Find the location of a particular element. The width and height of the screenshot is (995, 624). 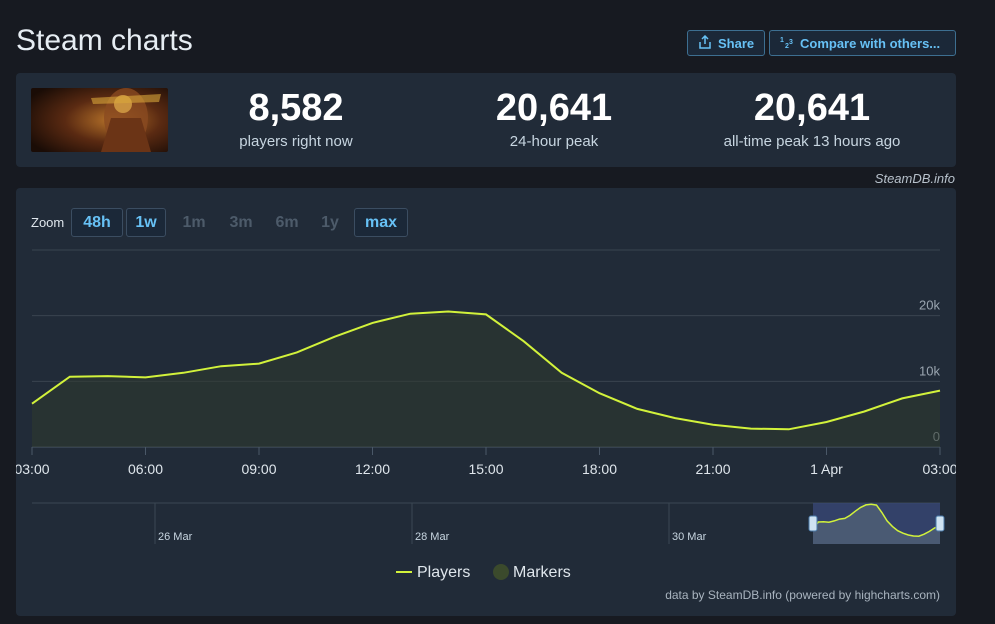

share-label: Share is located at coordinates (736, 43).